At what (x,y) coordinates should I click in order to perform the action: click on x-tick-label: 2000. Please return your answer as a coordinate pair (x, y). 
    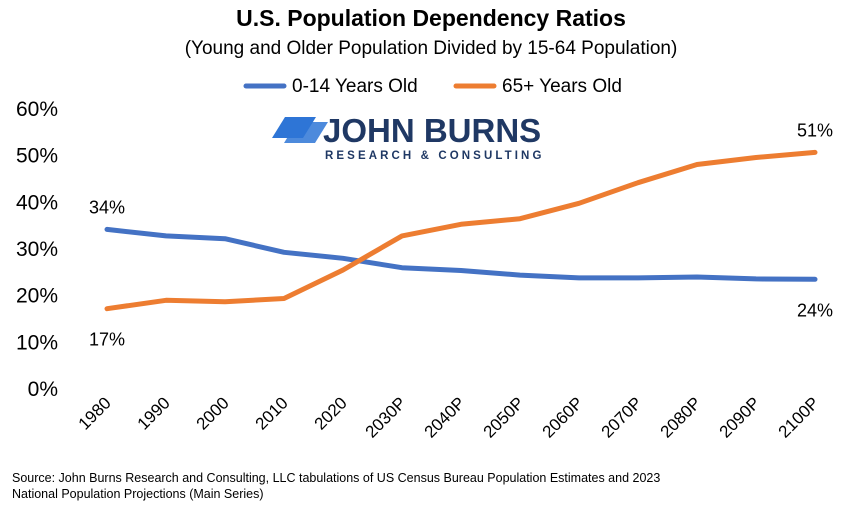
    Looking at the image, I should click on (213, 413).